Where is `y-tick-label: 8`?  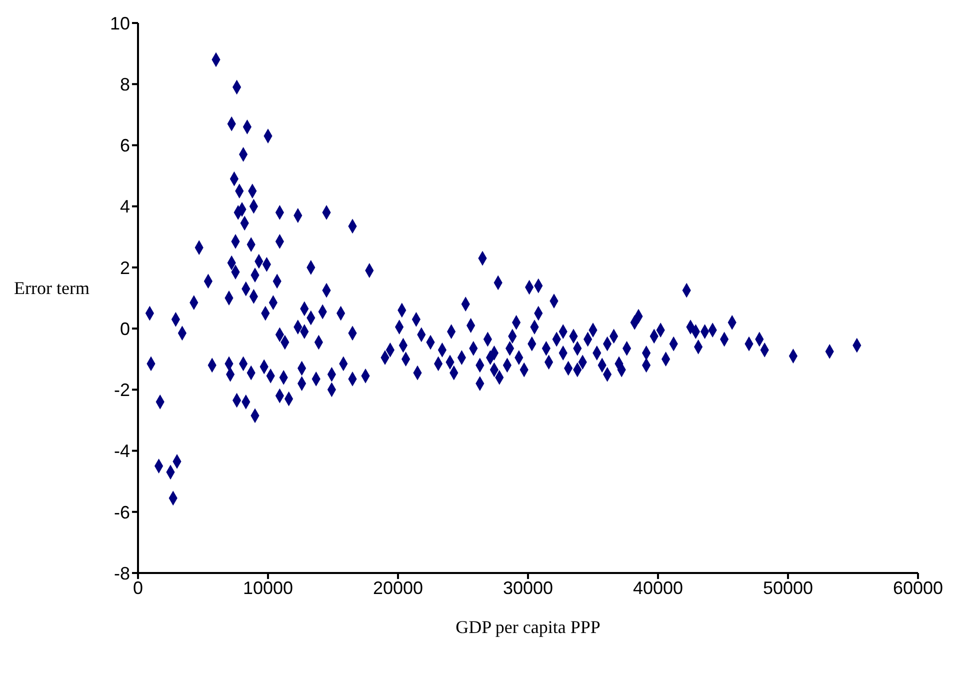
y-tick-label: 8 is located at coordinates (125, 84).